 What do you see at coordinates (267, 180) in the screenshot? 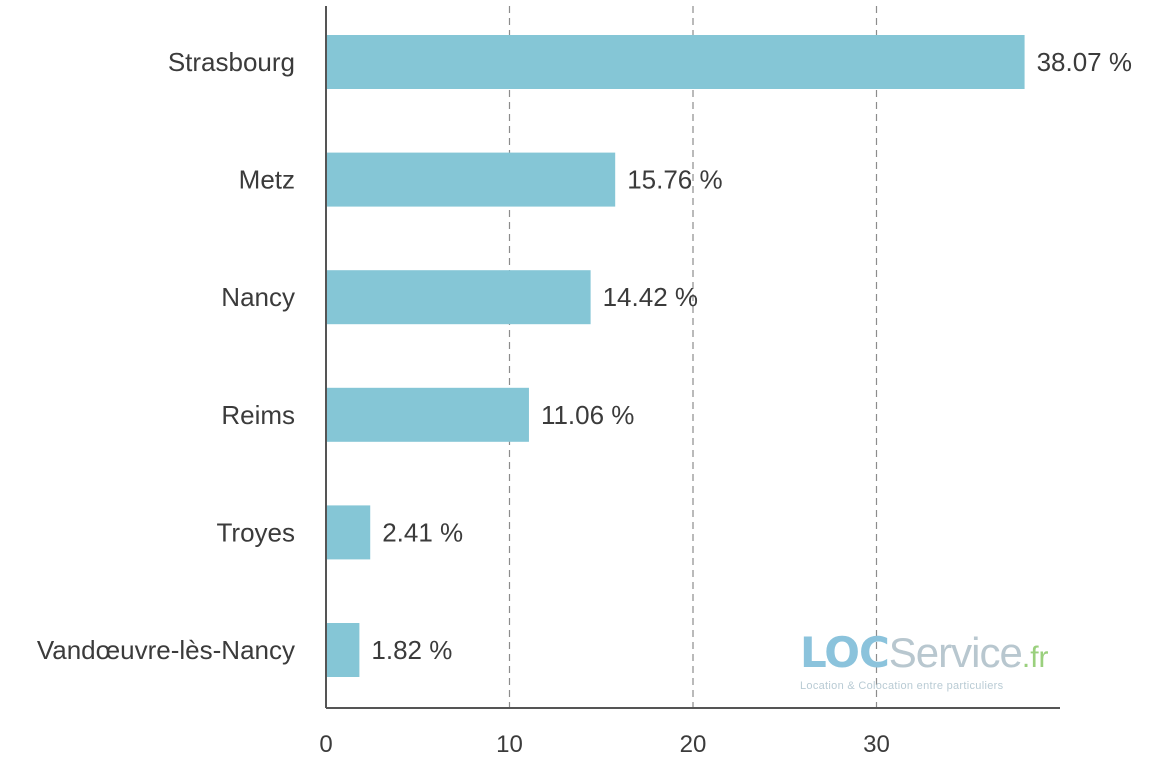
I see `category-label: Metz` at bounding box center [267, 180].